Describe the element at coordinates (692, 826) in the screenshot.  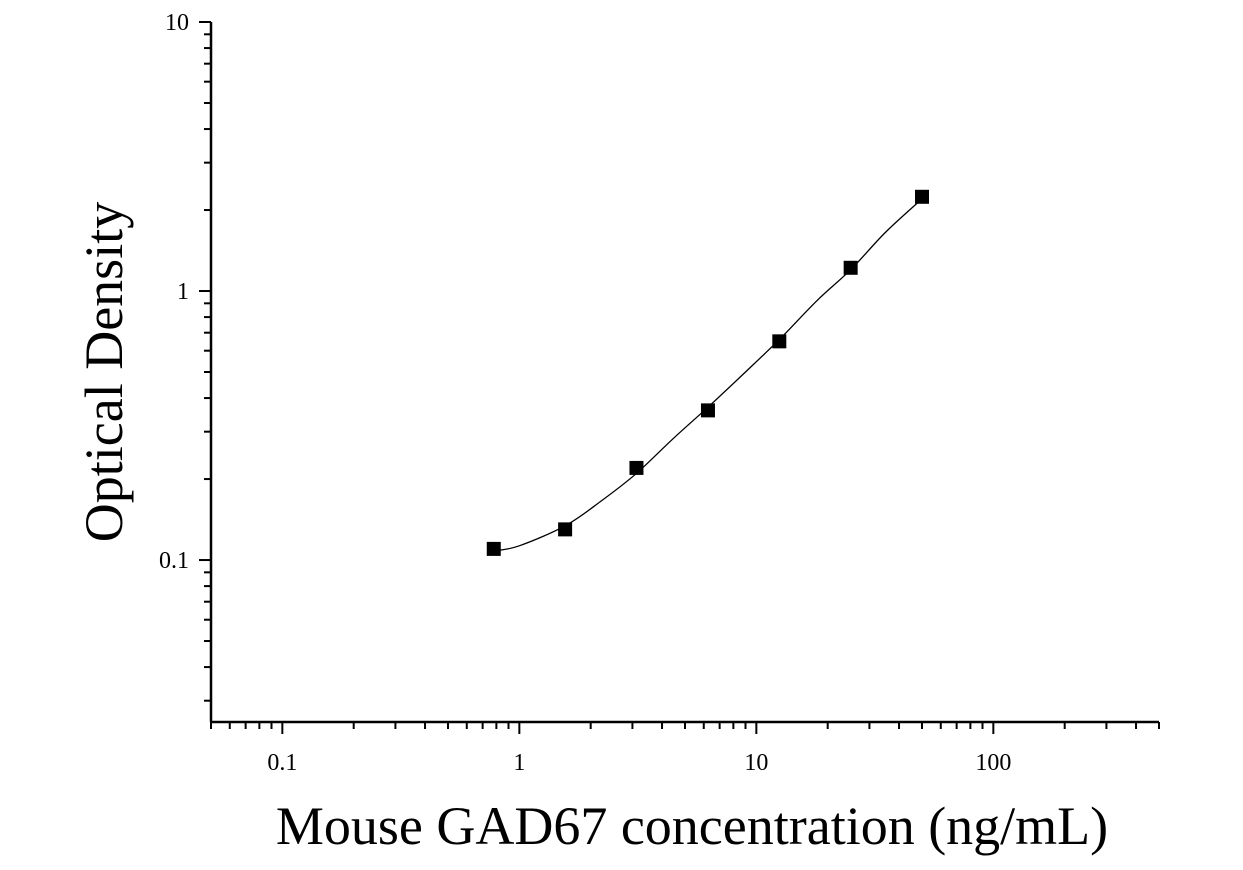
I see `x-axis-title: Mouse GAD67 concentration (ng/mL)` at that location.